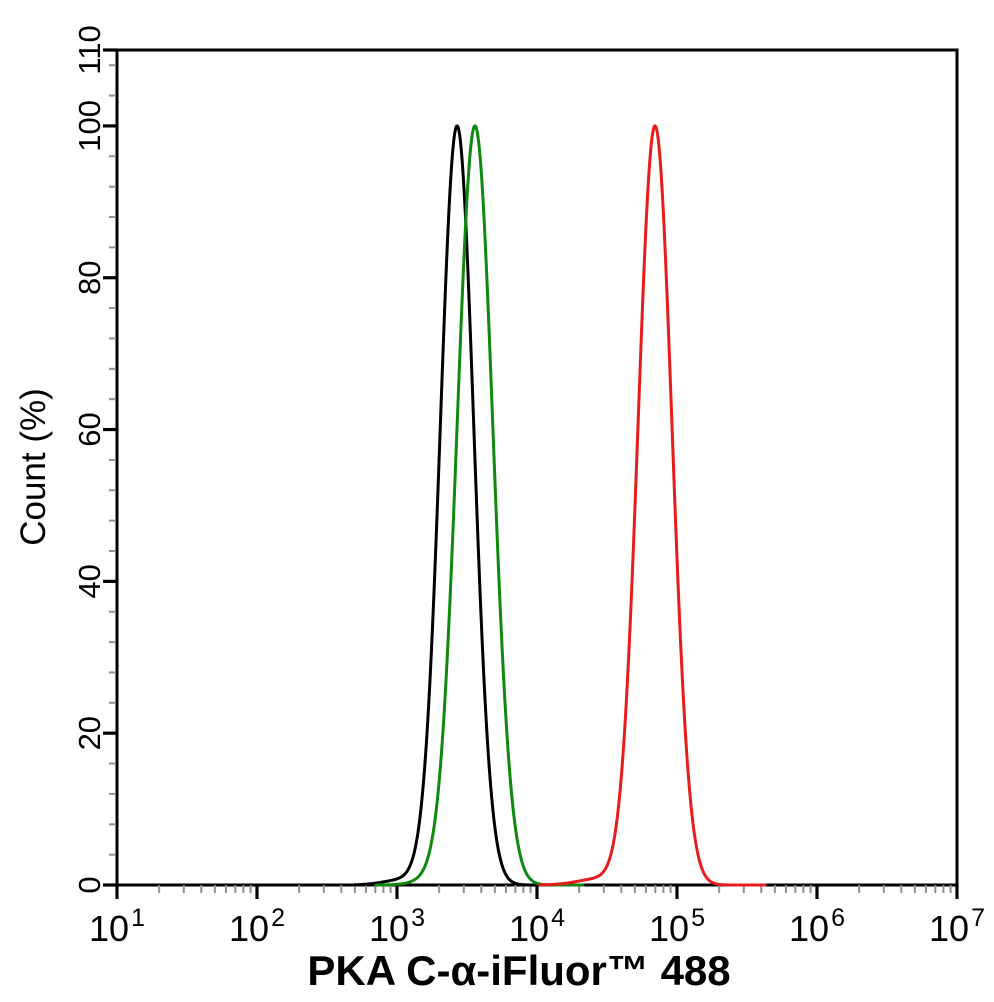 The height and width of the screenshot is (1002, 994). Describe the element at coordinates (112, 460) in the screenshot. I see `y-axis-minor-ticks` at that location.